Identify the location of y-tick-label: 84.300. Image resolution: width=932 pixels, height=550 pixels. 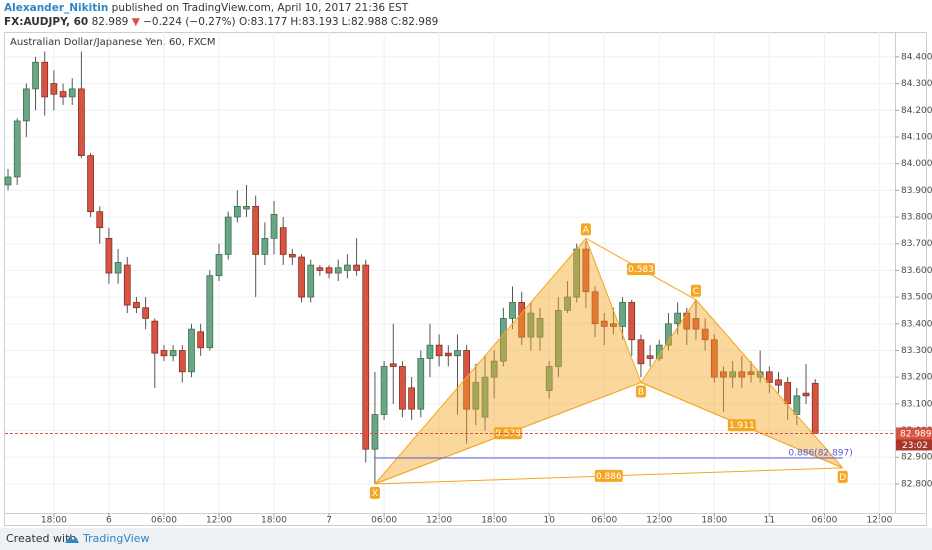
(916, 84).